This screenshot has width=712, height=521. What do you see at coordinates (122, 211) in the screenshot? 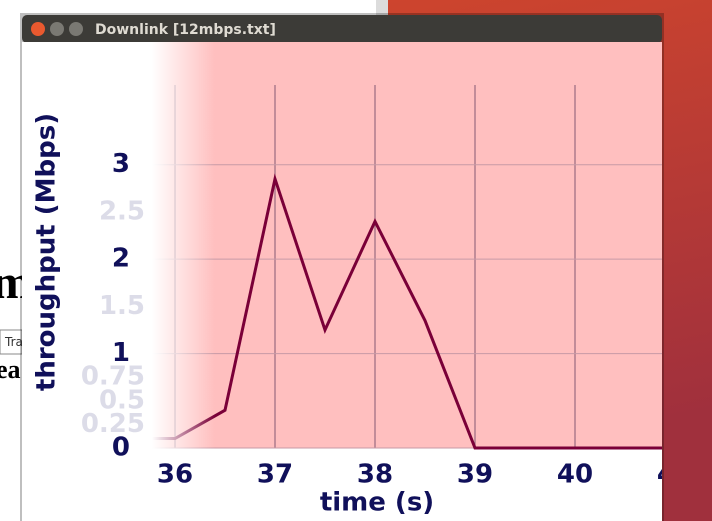
I see `y-tick-label-faded: 2.5` at bounding box center [122, 211].